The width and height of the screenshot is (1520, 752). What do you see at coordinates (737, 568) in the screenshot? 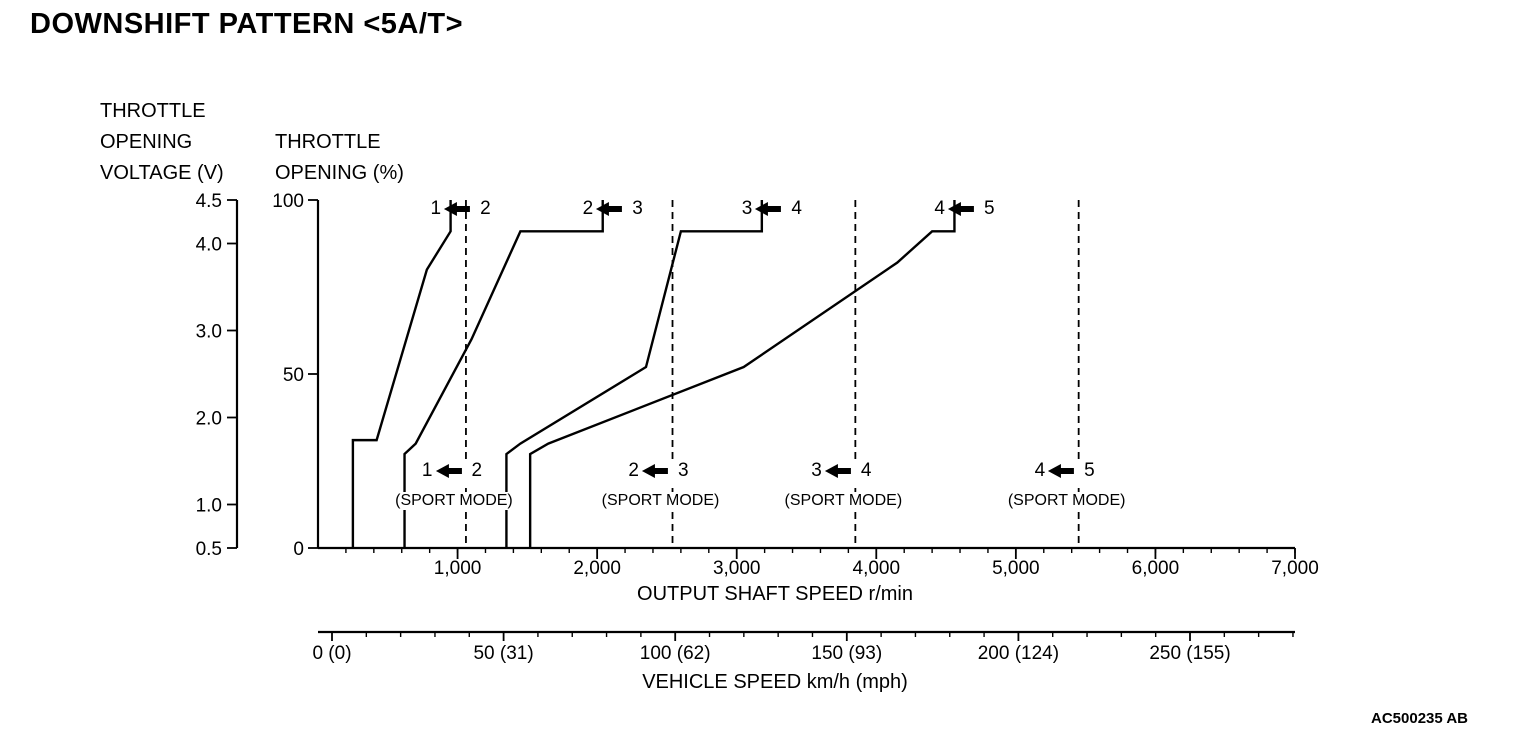
I see `output-shaft-tick-label: 3,000` at bounding box center [737, 568].